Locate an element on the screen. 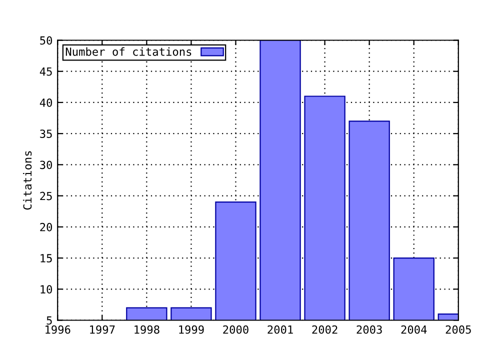 Image resolution: width=480 pixels, height=350 pixels. y-tick-label: 35 is located at coordinates (46, 134).